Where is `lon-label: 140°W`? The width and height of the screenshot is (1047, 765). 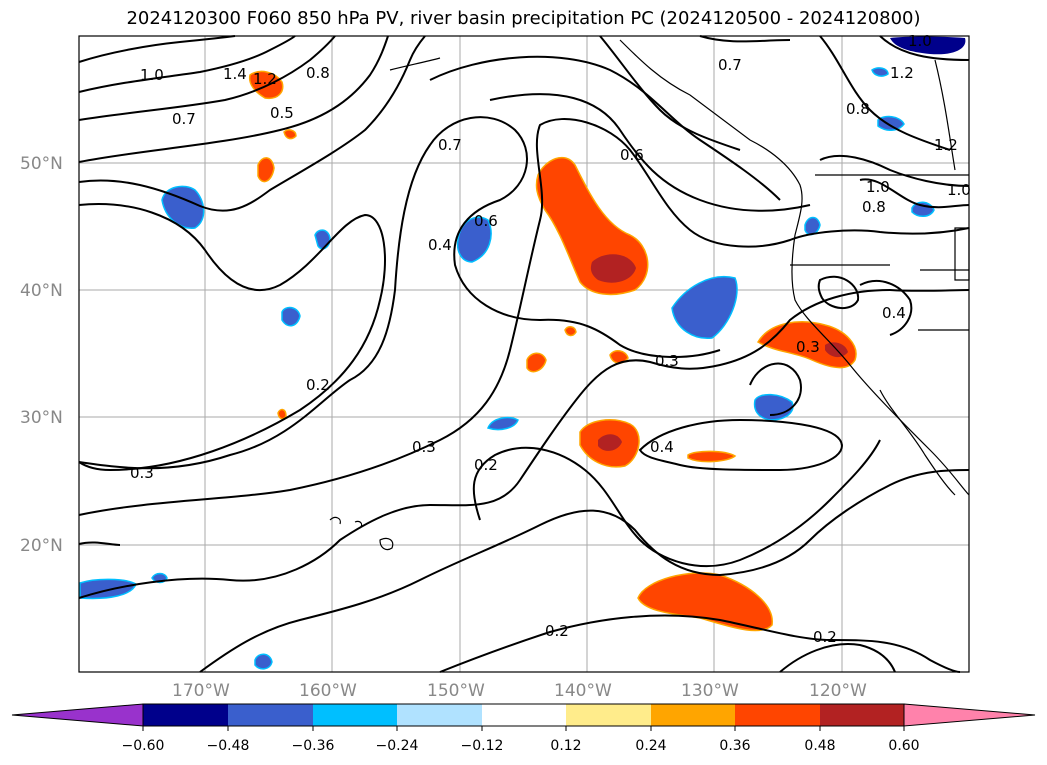 lon-label: 140°W is located at coordinates (583, 691).